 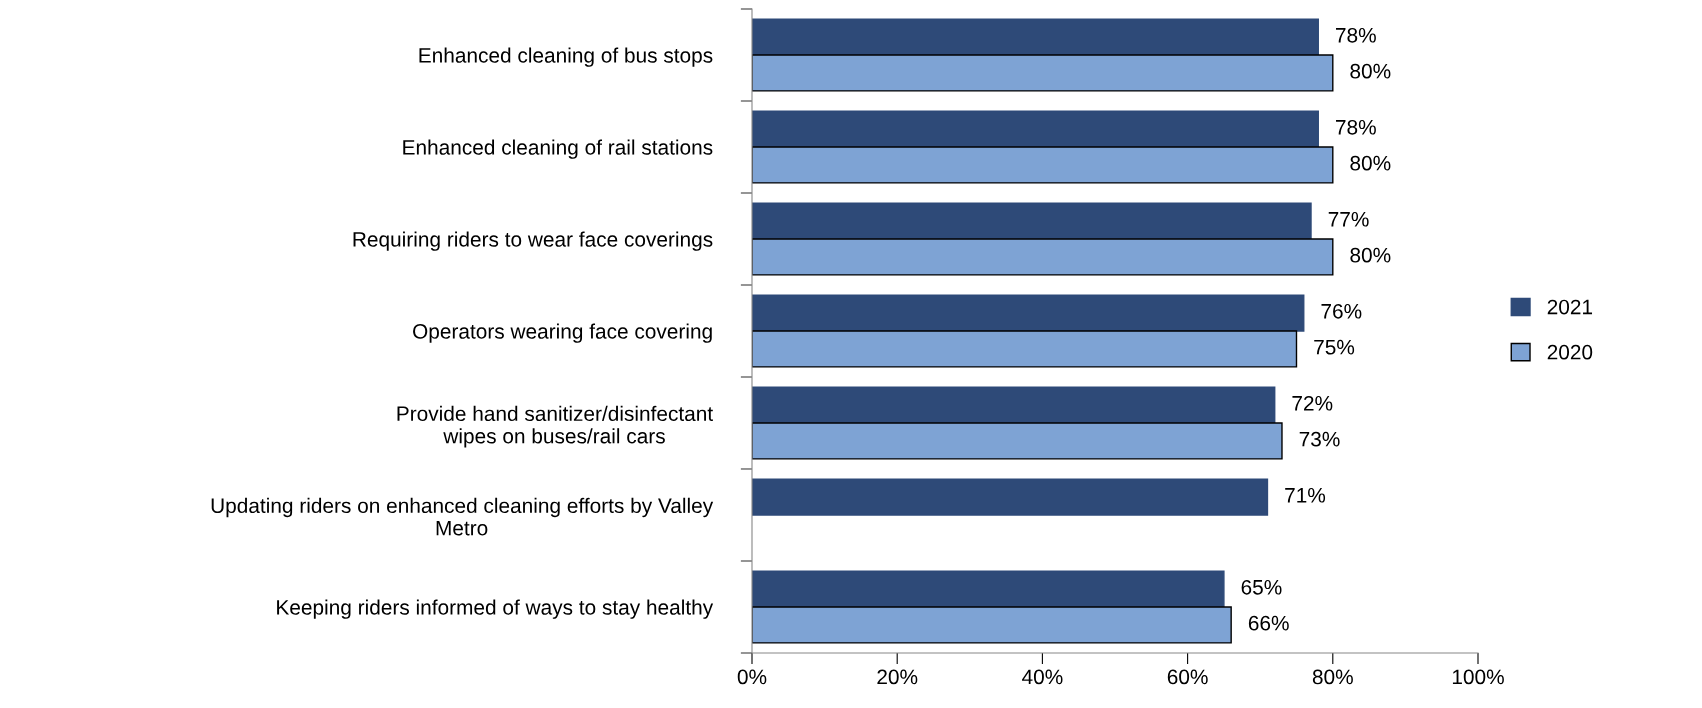 I want to click on x-tick-label: 100%, so click(x=1478, y=677).